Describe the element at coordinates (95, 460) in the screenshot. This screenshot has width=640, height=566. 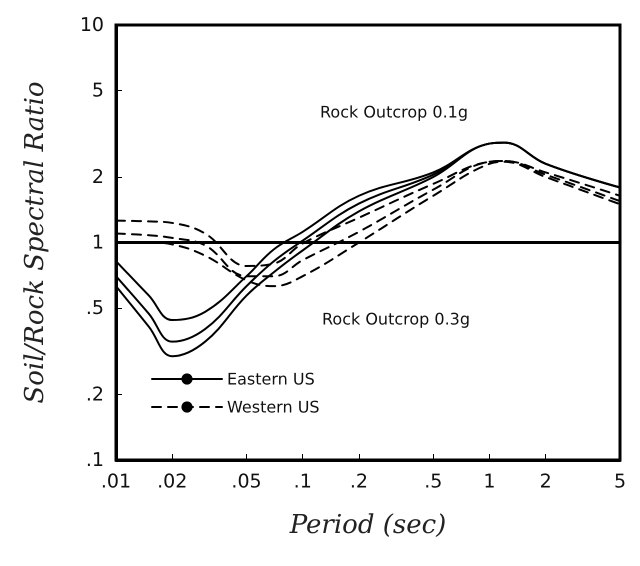
I see `y-tick-label: .1` at that location.